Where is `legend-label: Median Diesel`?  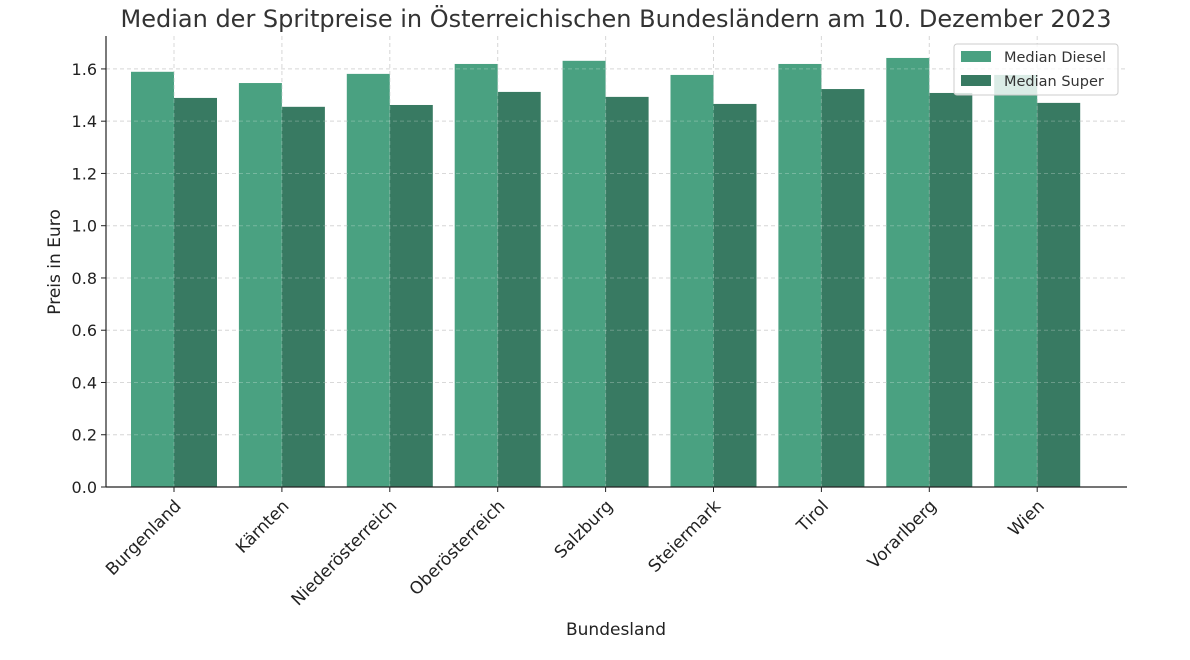 legend-label: Median Diesel is located at coordinates (1055, 58).